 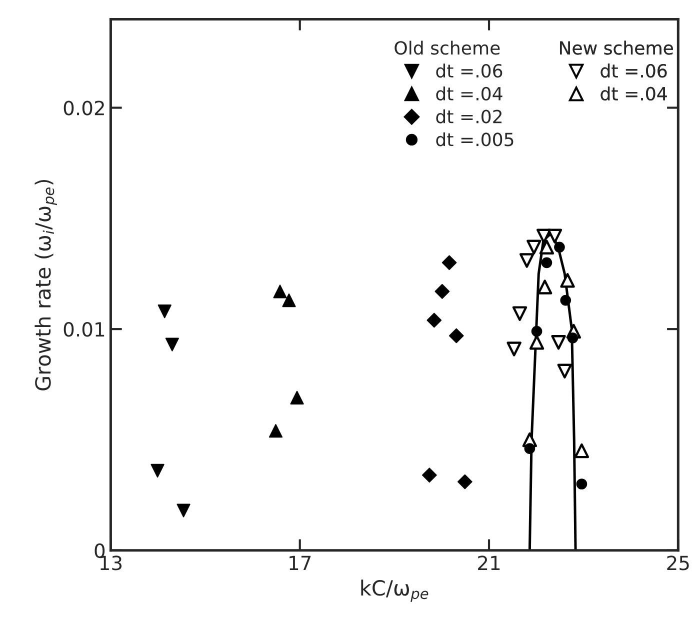 What do you see at coordinates (489, 563) in the screenshot?
I see `x-tick-label: 21` at bounding box center [489, 563].